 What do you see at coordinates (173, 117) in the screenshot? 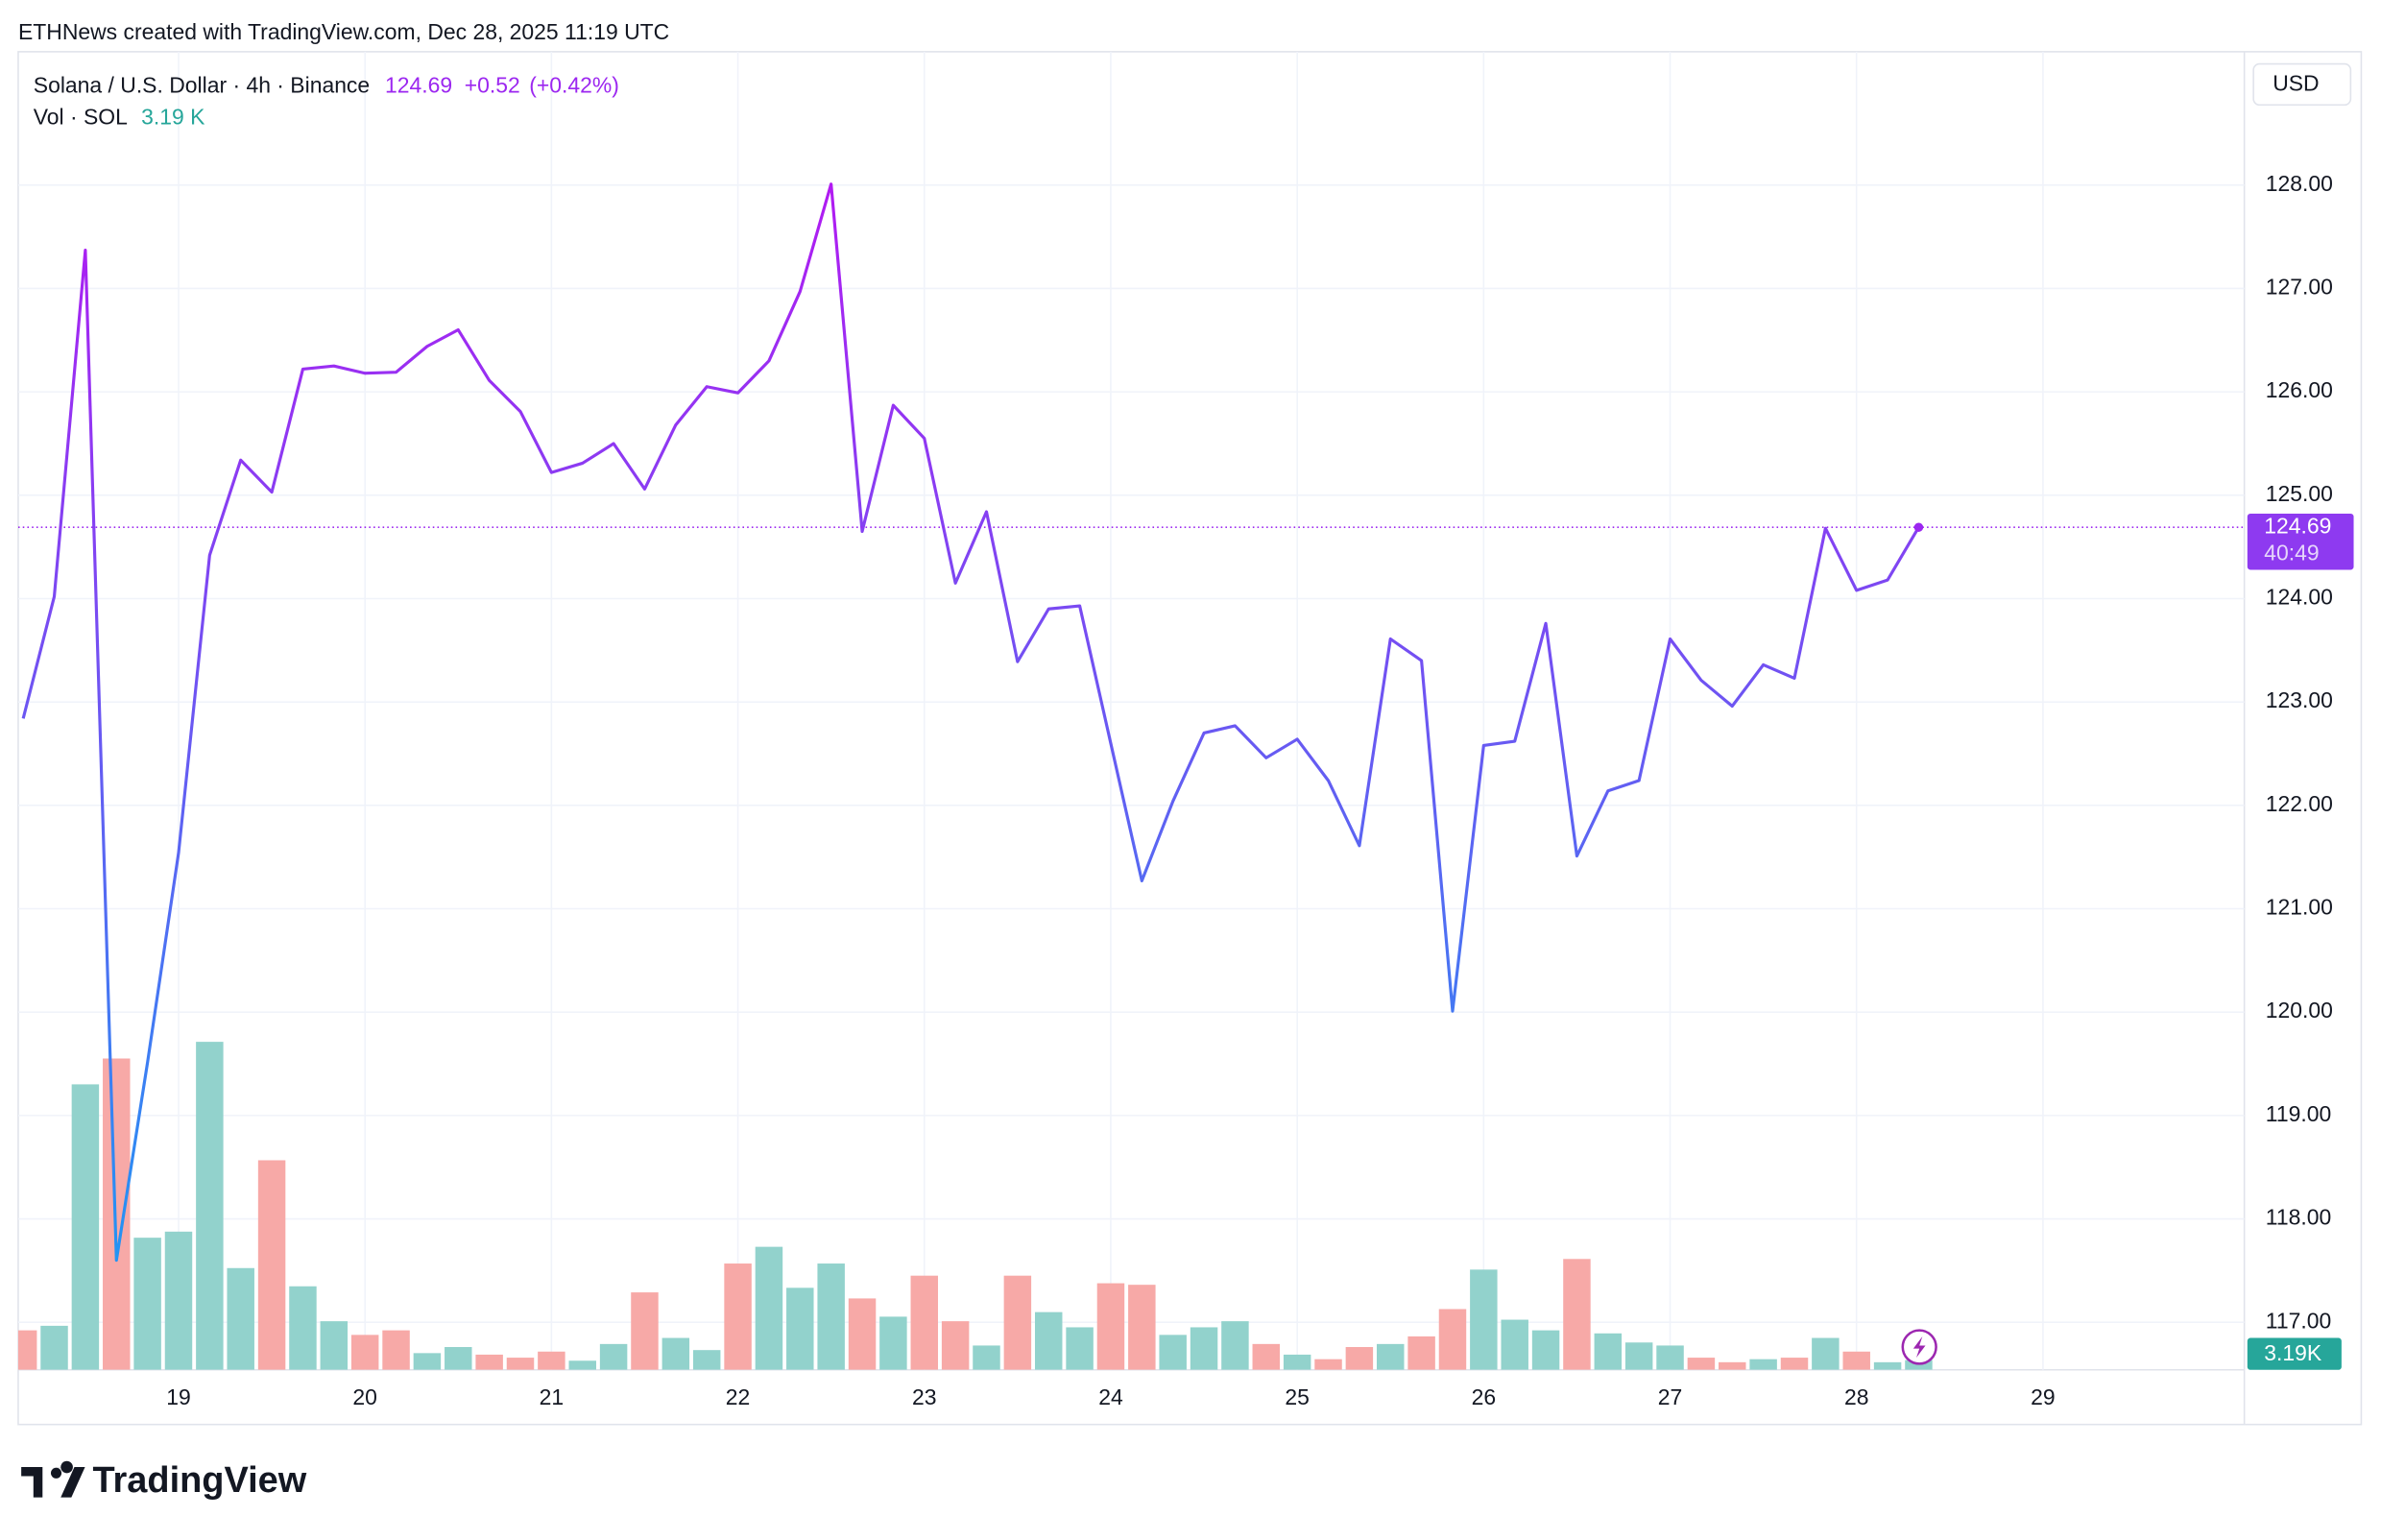
I see `vol-value: 3.19 K` at bounding box center [173, 117].